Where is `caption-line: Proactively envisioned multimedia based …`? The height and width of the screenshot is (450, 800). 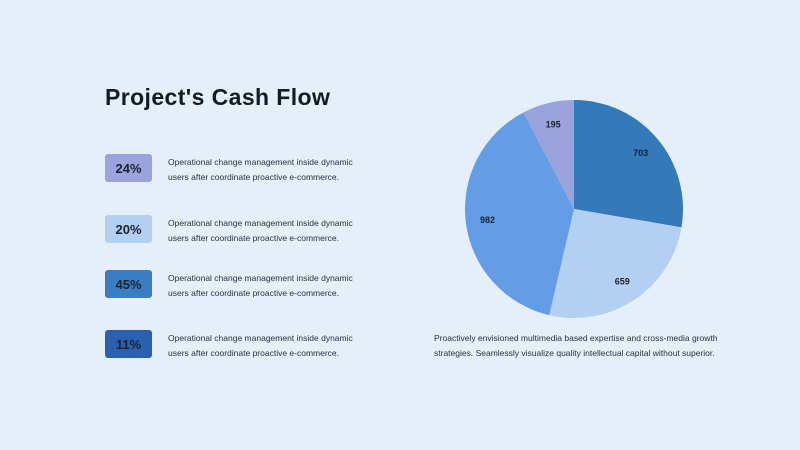 caption-line: Proactively envisioned multimedia based … is located at coordinates (576, 338).